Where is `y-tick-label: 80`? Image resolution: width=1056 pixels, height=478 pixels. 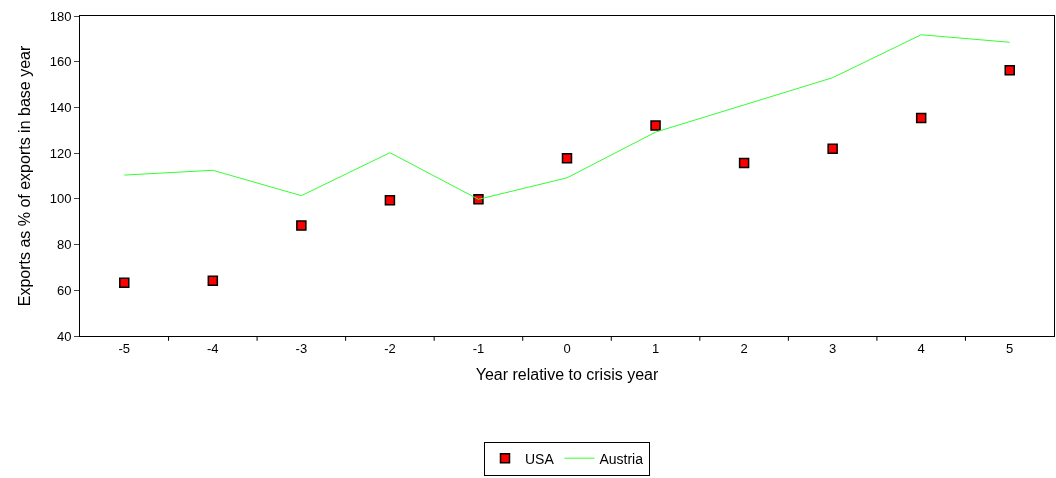
y-tick-label: 80 is located at coordinates (64, 245).